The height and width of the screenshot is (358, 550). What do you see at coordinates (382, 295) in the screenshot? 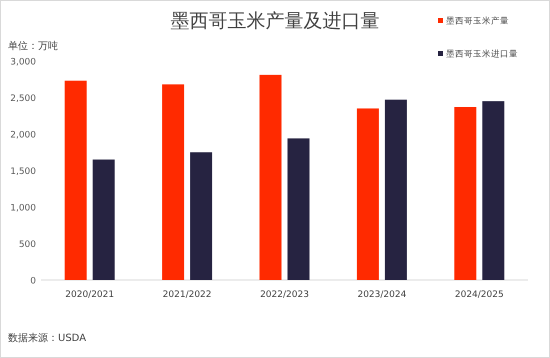
I see `x-tick-label: 2023/2024` at bounding box center [382, 295].